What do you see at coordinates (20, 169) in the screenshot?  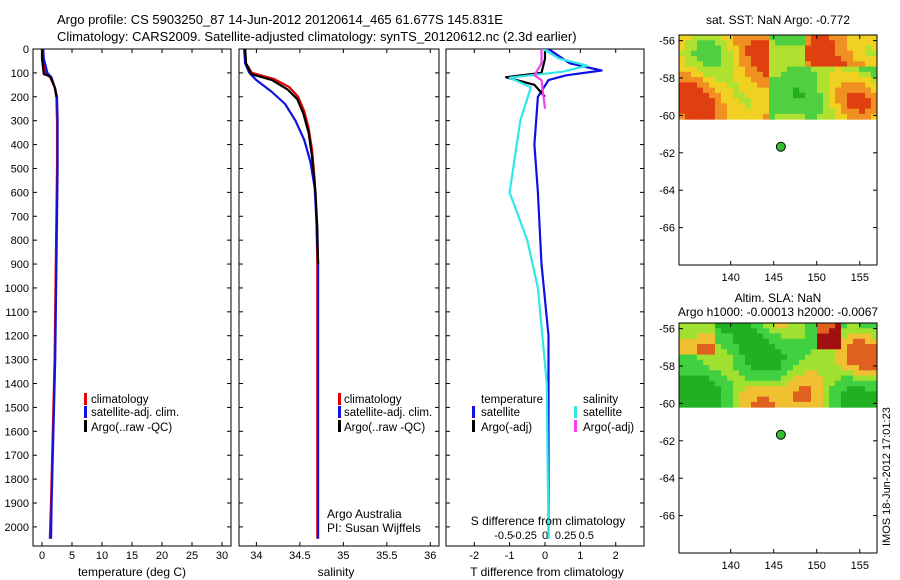 I see `y-tick-label: 500` at bounding box center [20, 169].